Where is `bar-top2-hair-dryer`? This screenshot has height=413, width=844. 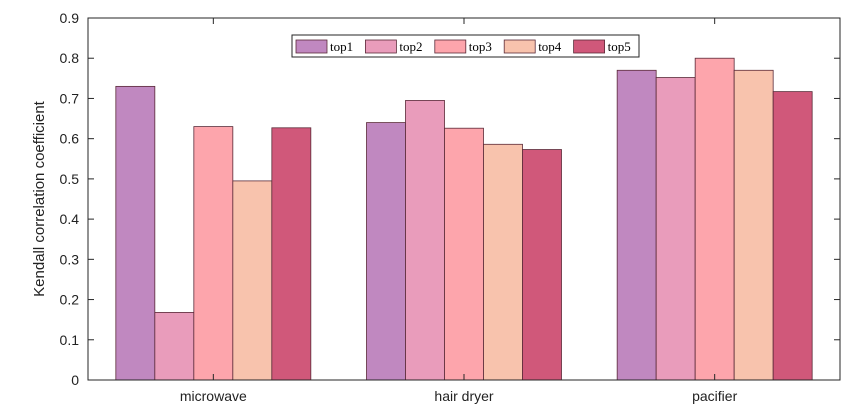 bar-top2-hair-dryer is located at coordinates (425, 240).